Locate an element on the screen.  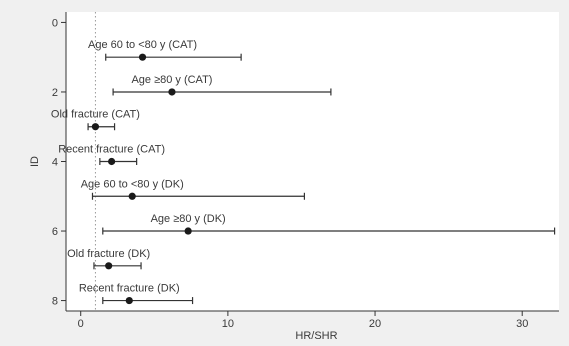
estimate-row: Recent fracture (DK) is located at coordinates (136, 294).